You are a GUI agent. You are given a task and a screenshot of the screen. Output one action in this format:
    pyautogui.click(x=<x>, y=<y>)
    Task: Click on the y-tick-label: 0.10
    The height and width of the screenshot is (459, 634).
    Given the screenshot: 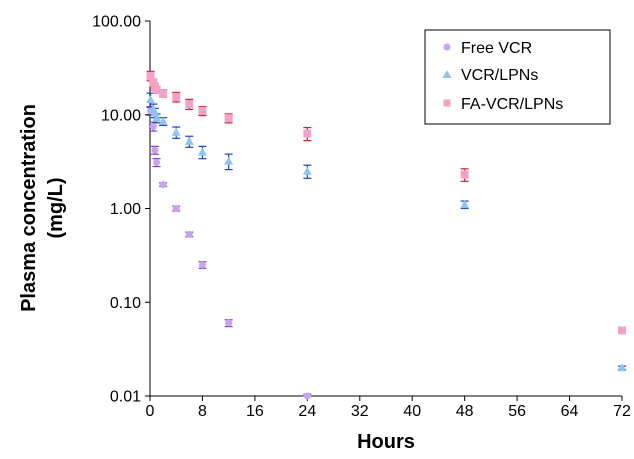 What is the action you would take?
    pyautogui.click(x=125, y=303)
    